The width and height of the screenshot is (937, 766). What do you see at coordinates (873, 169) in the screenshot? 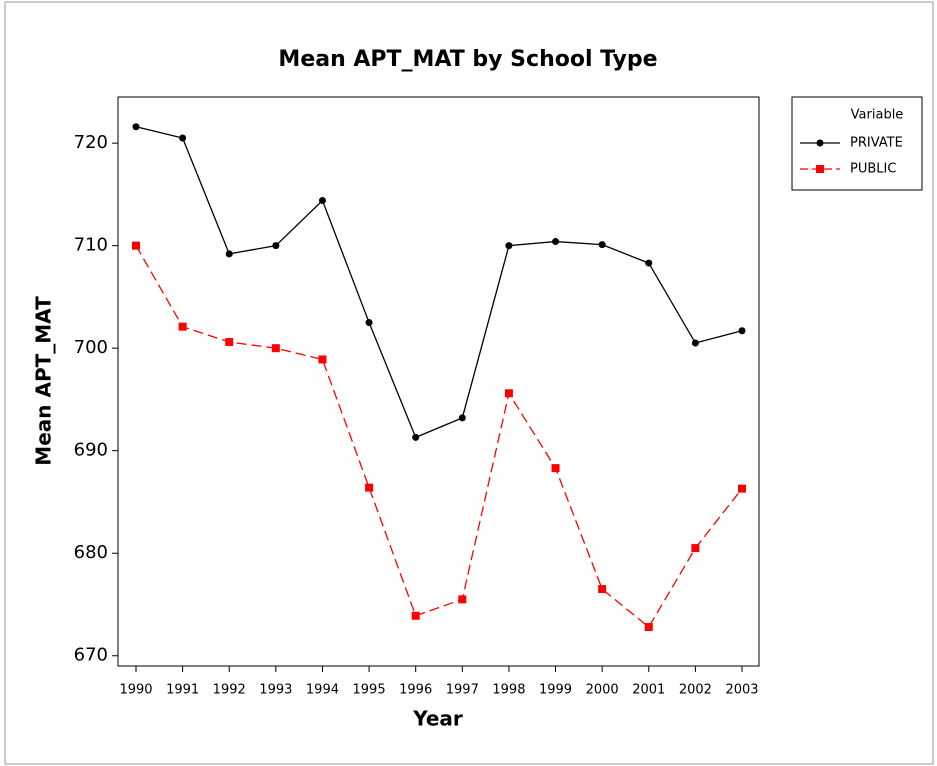
I see `legend-label: PUBLIC` at bounding box center [873, 169].